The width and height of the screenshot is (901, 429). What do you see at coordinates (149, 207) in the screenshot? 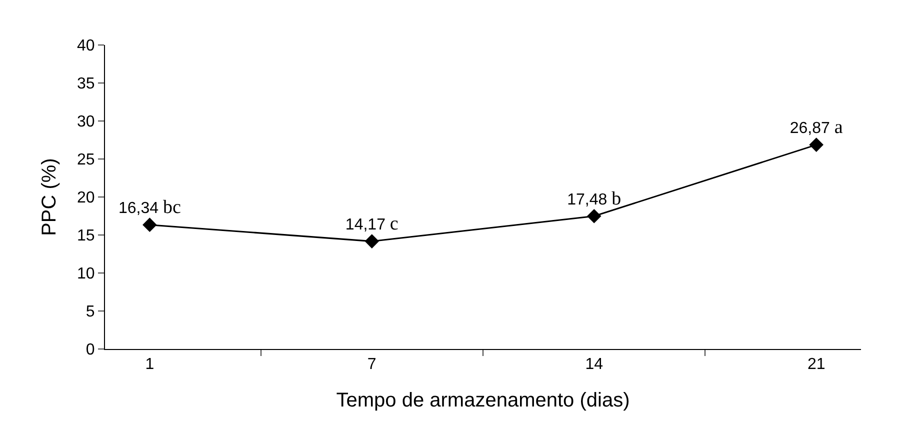
I see `data-label: 16,34 bc` at bounding box center [149, 207].